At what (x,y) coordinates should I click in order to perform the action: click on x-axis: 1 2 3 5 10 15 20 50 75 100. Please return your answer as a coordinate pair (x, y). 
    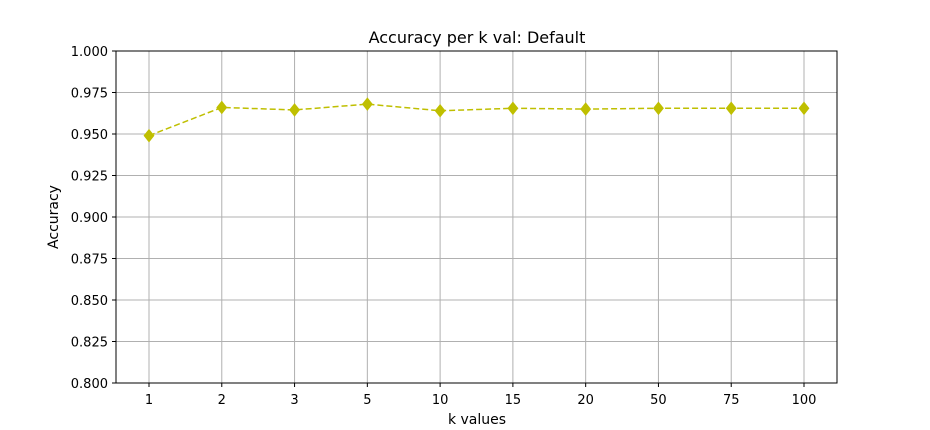
    Looking at the image, I should click on (481, 395).